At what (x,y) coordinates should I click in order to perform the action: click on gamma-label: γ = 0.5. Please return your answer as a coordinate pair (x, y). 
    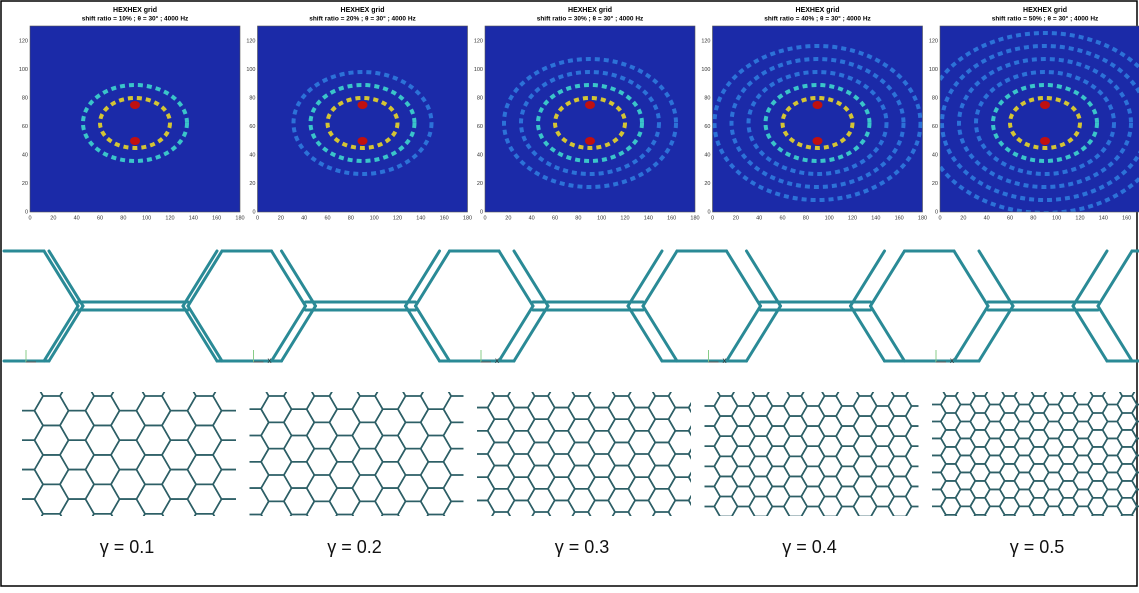
    Looking at the image, I should click on (1037, 547).